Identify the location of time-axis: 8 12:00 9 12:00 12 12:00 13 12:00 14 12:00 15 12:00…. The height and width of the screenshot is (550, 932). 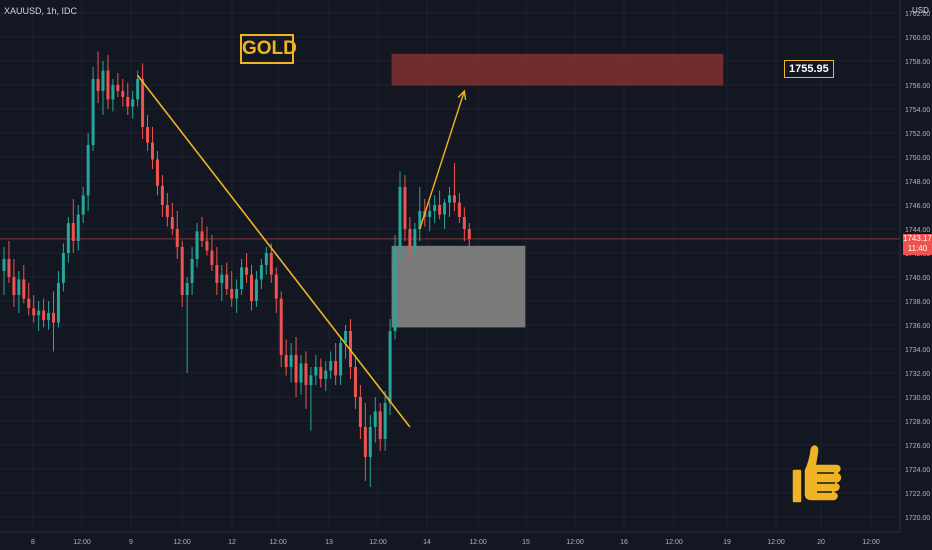
(450, 538).